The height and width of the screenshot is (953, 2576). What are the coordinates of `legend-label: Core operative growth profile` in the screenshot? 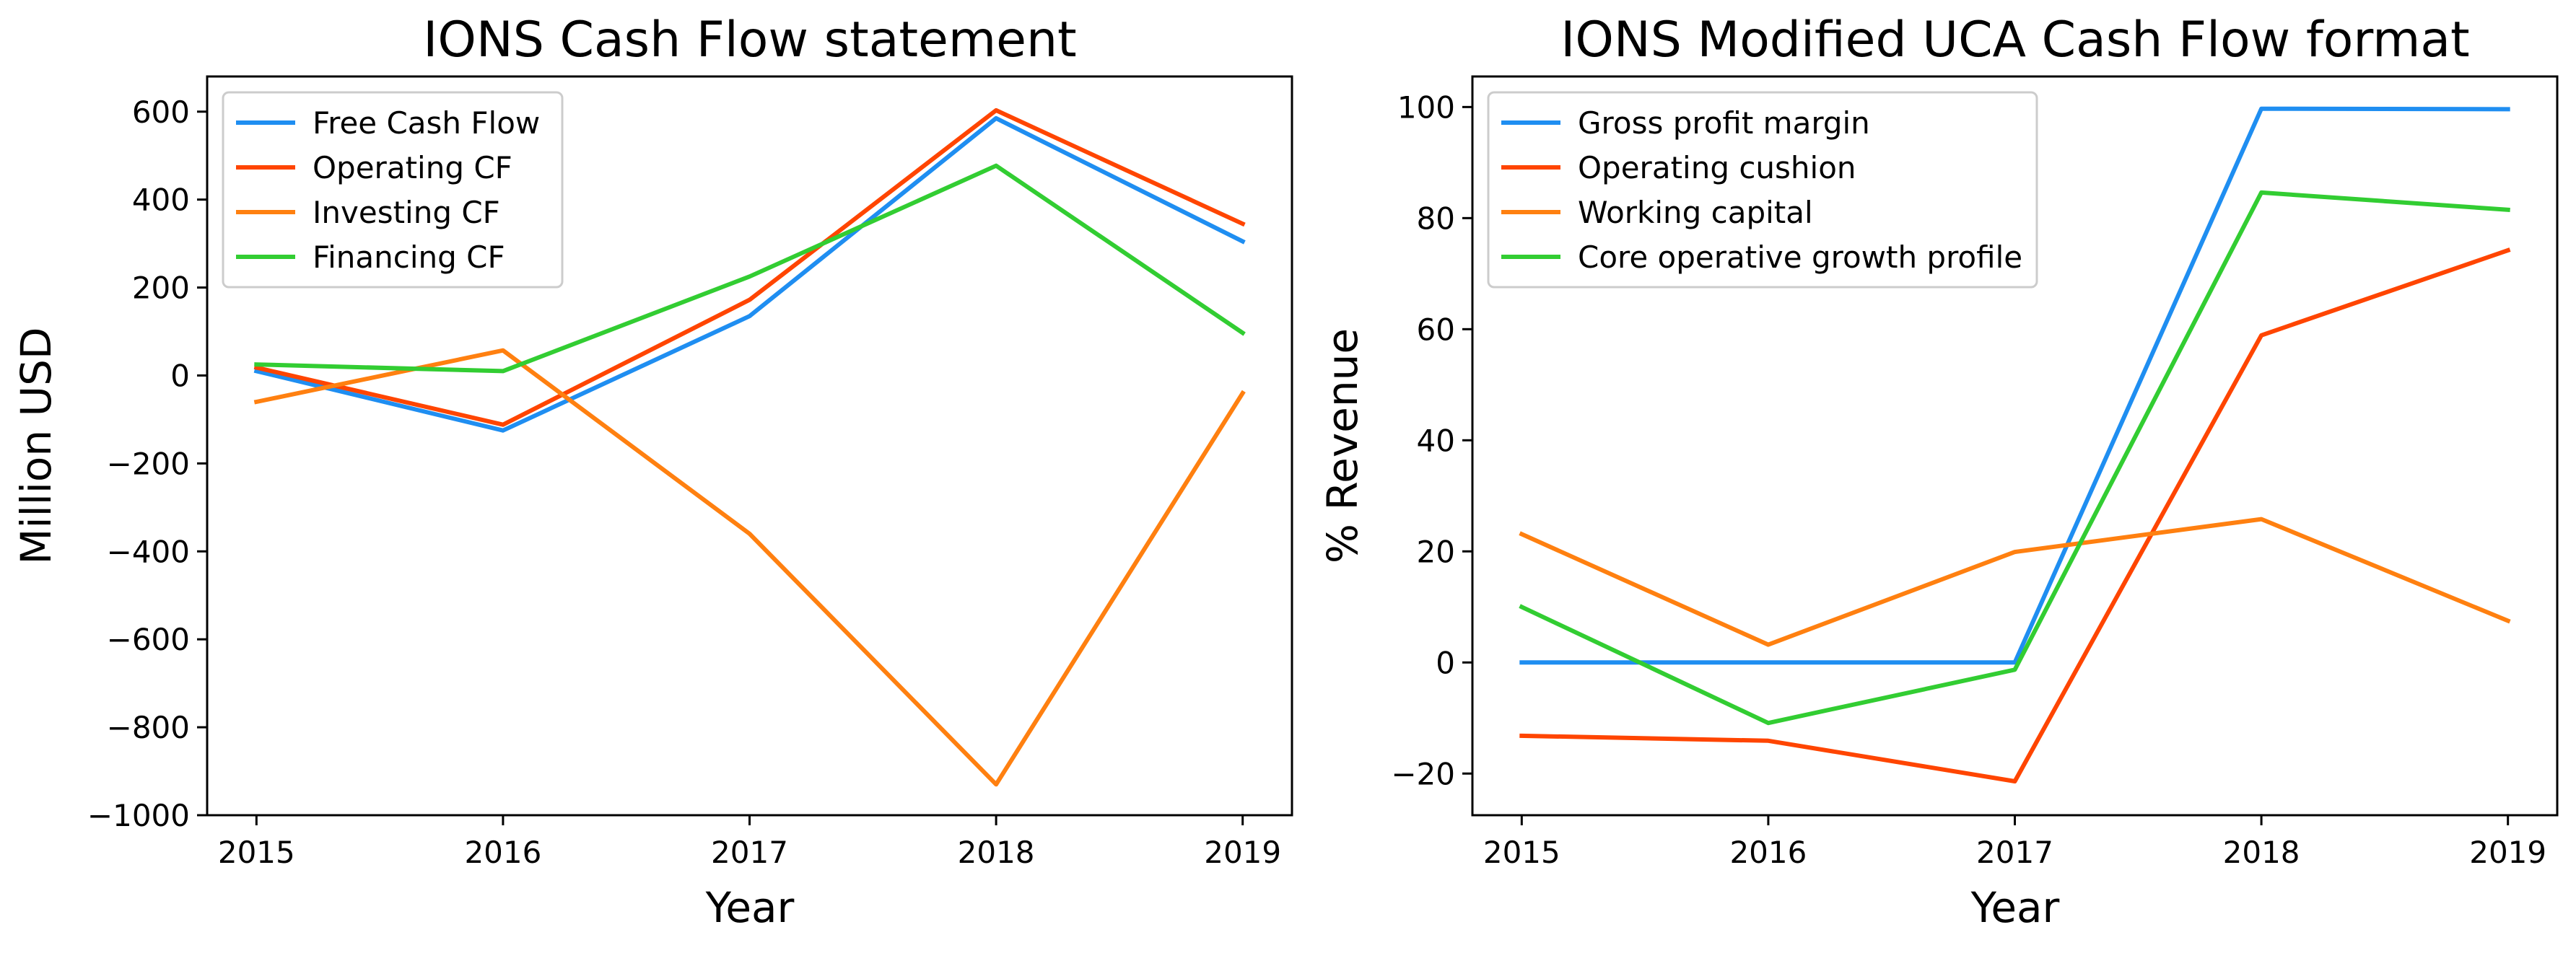 It's located at (1800, 257).